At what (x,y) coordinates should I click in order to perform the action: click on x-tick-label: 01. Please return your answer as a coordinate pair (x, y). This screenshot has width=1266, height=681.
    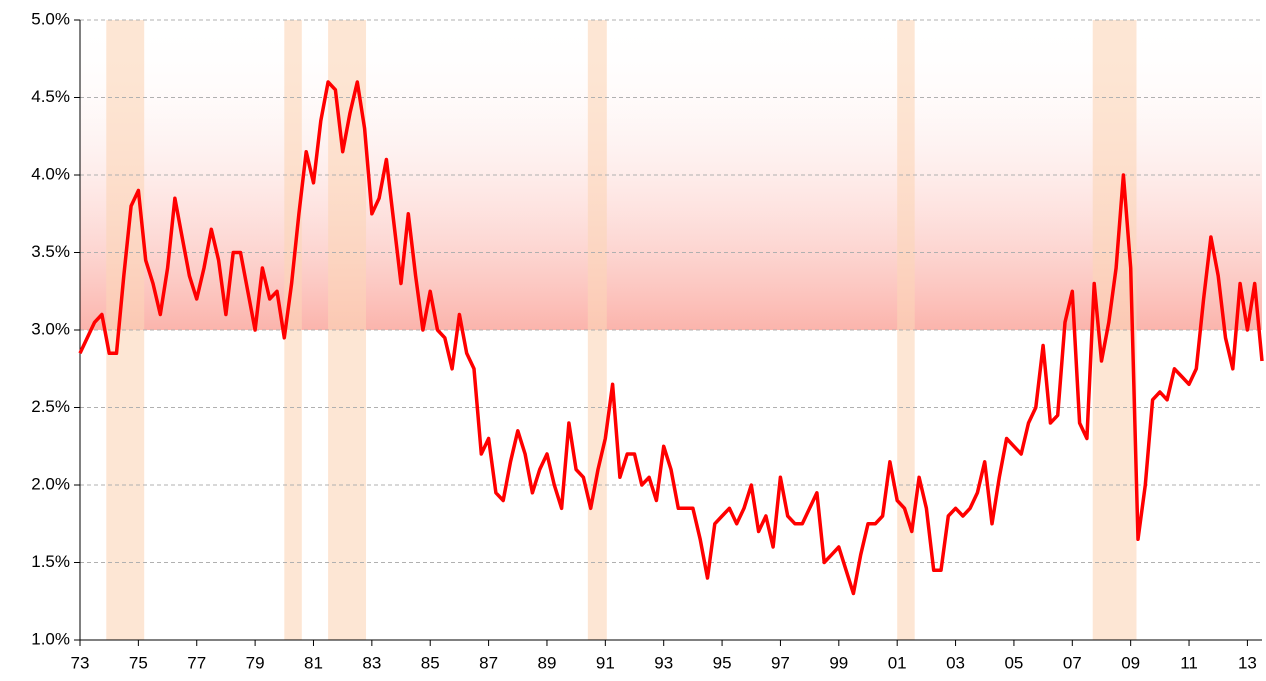
    Looking at the image, I should click on (897, 662).